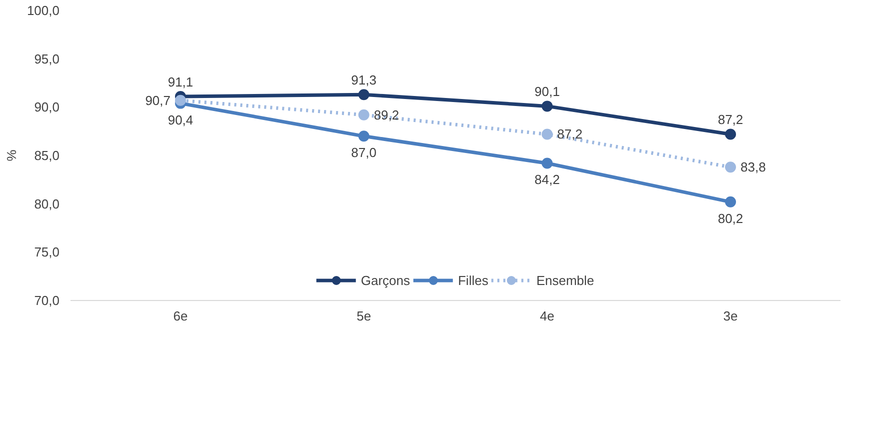 This screenshot has width=882, height=434. Describe the element at coordinates (547, 92) in the screenshot. I see `data-label: 90,1` at that location.